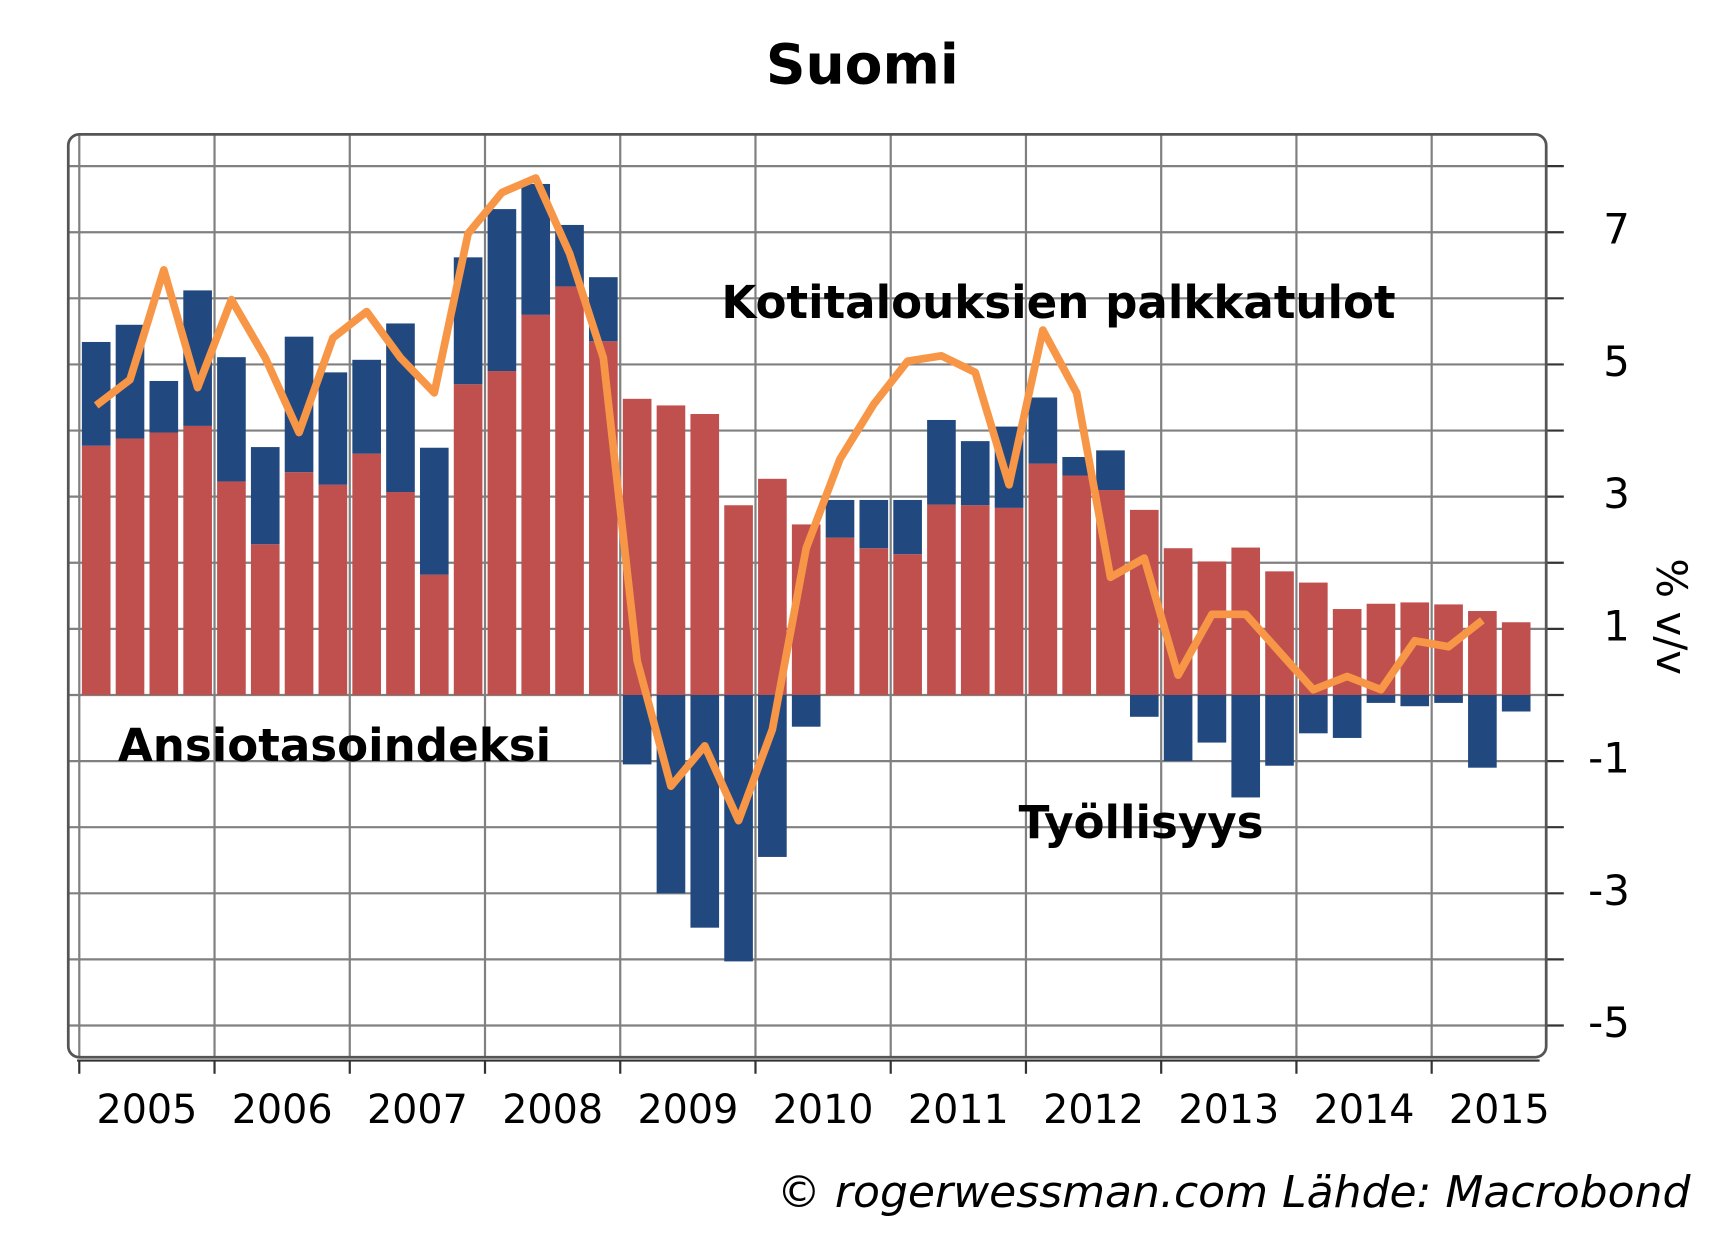 The width and height of the screenshot is (1718, 1250). What do you see at coordinates (1093, 1110) in the screenshot?
I see `x-tick-label: 2012` at bounding box center [1093, 1110].